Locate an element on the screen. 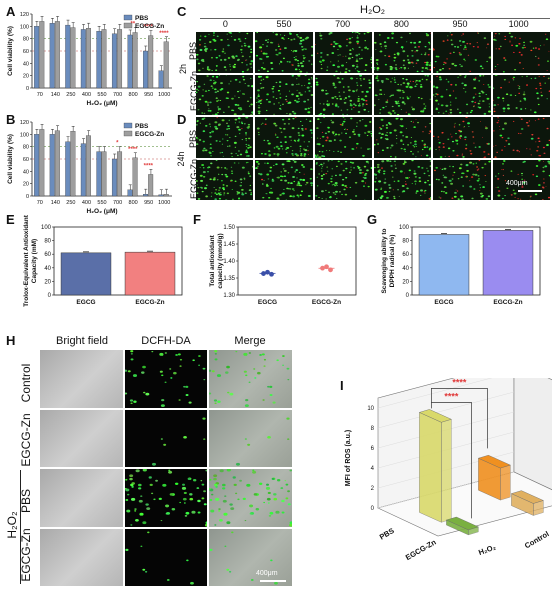  significance-bracket is located at coordinates (459, 418).